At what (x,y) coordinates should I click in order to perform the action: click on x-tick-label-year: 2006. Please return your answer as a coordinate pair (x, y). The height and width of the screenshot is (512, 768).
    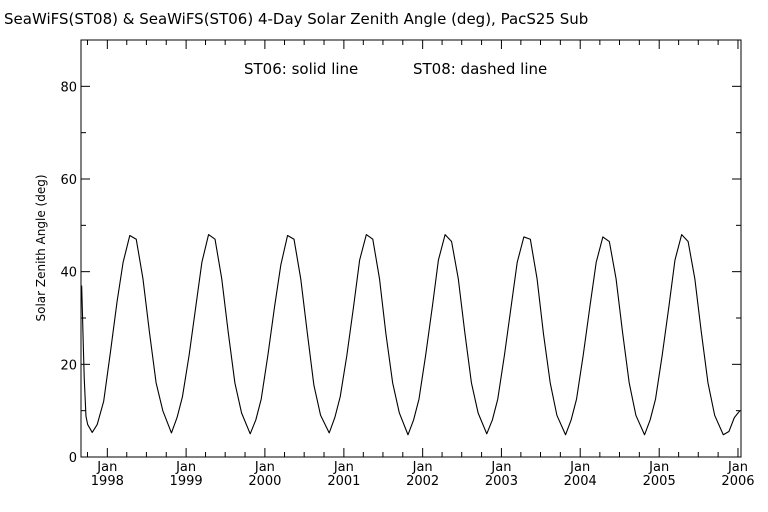
    Looking at the image, I should click on (737, 481).